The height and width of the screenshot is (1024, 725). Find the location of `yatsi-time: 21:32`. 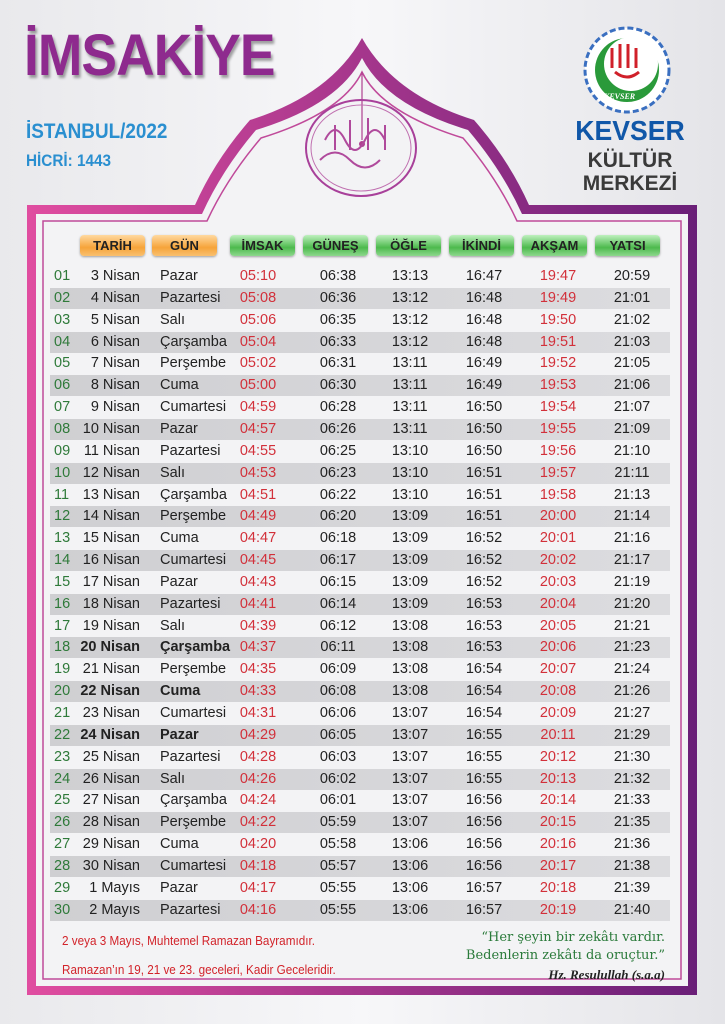

yatsi-time: 21:32 is located at coordinates (632, 778).